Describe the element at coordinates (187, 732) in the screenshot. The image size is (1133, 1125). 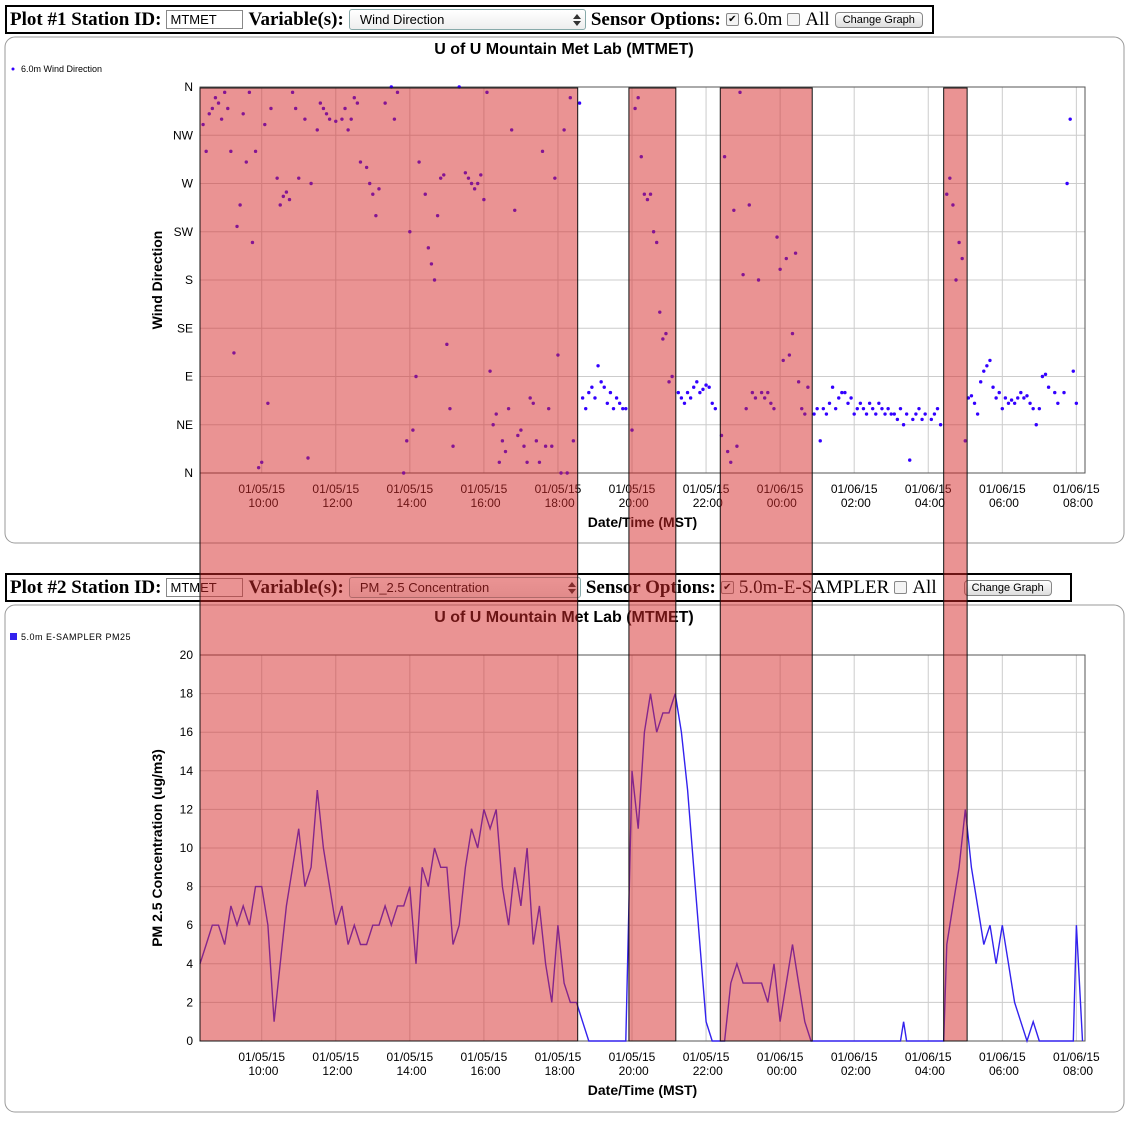
I see `y-tick-label: 16` at that location.